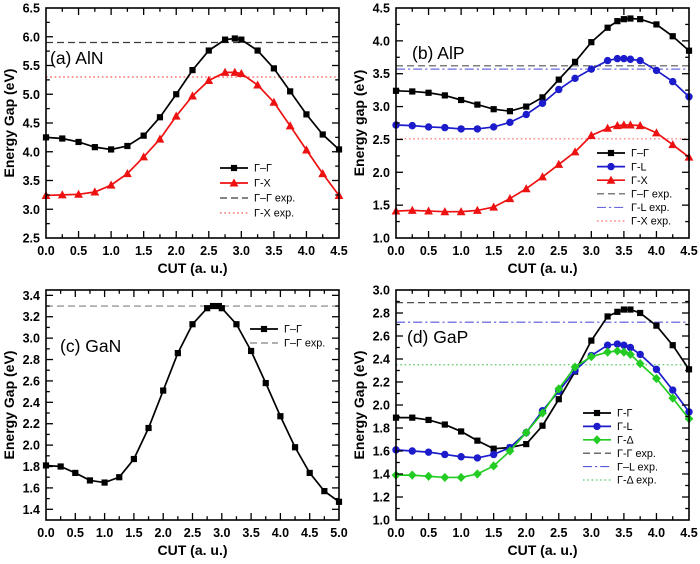 Image resolution: width=700 pixels, height=564 pixels. I want to click on legend: Γ-ΓΓ-L Γ-ΔΓ-Γ exp.Γ–L exp. Γ-Δ exp., so click(620, 447).